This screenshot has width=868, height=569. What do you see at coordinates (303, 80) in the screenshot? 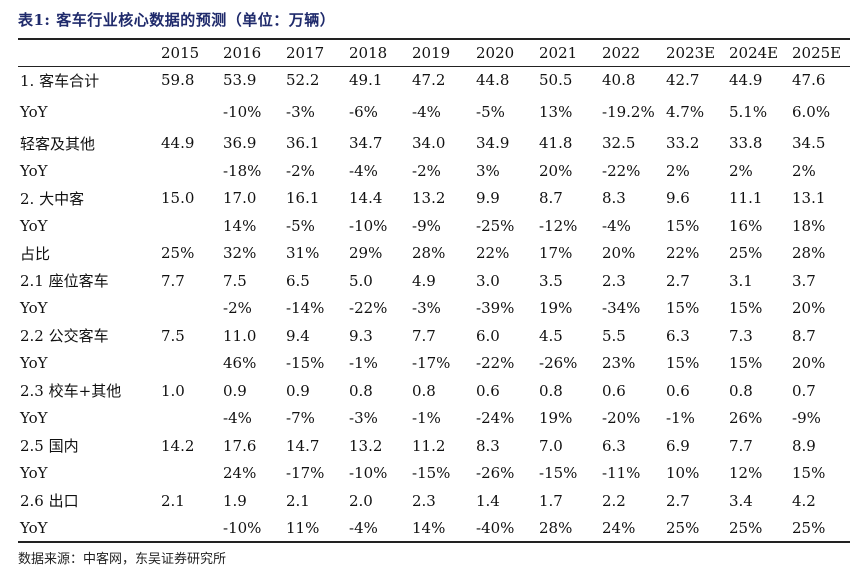
I see `table-cell: 52.2` at bounding box center [303, 80].